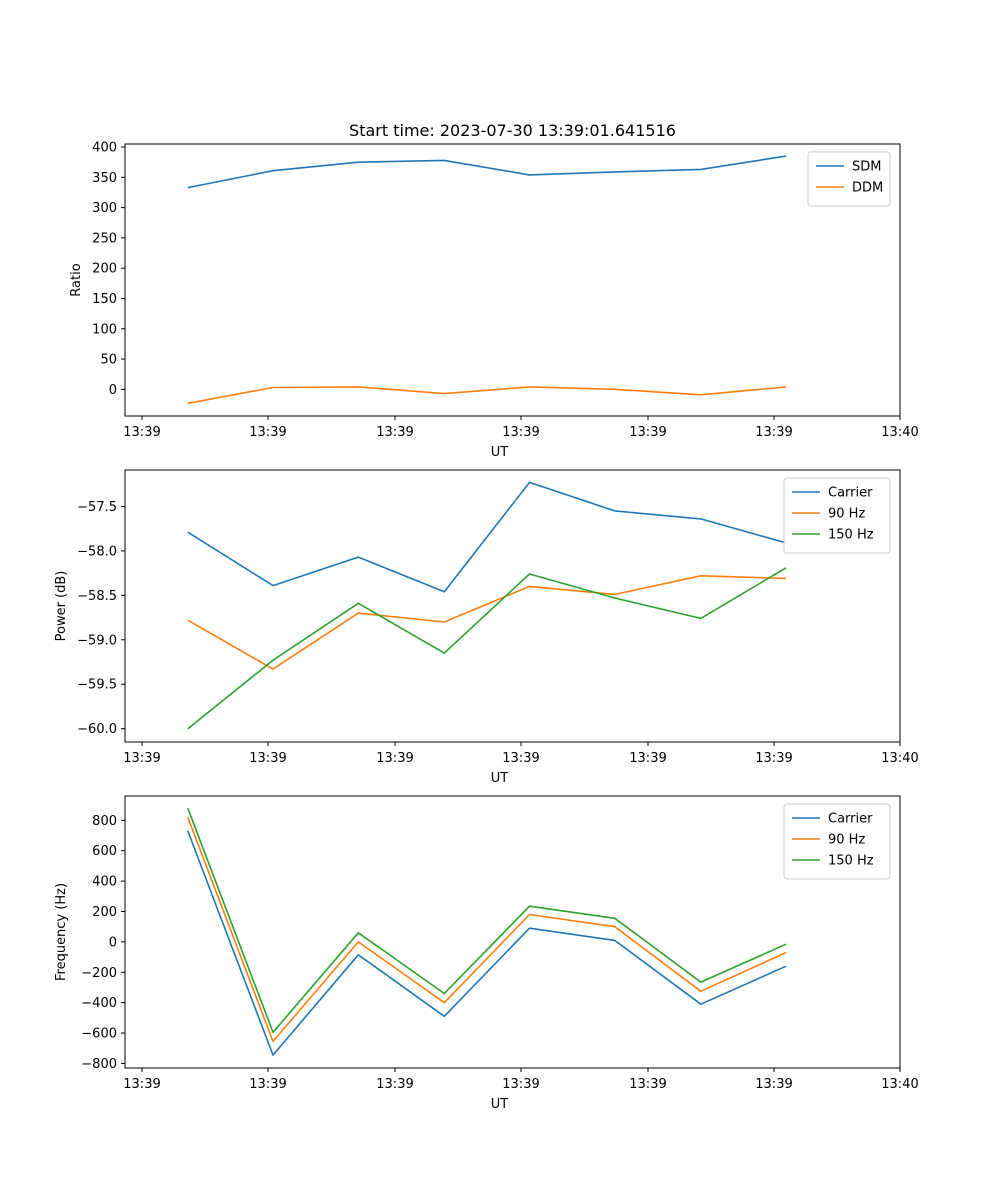 Image resolution: width=1000 pixels, height=1200 pixels. Describe the element at coordinates (99, 1003) in the screenshot. I see `y-tick-label: −400` at that location.